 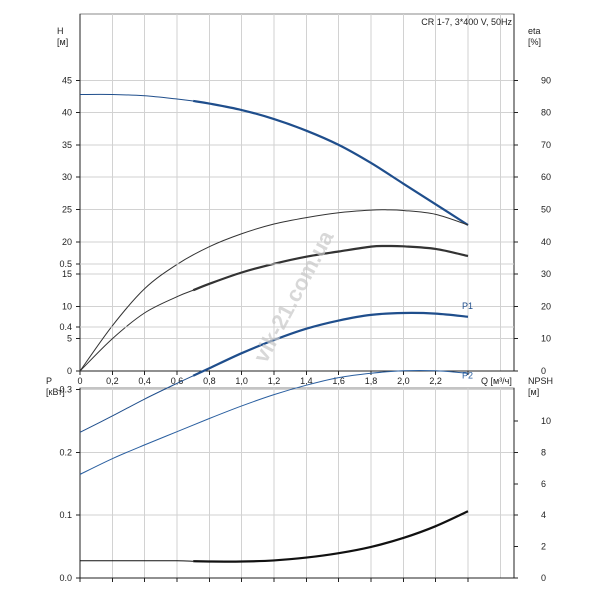 What do you see at coordinates (67, 113) in the screenshot?
I see `y-left-tick-label: 40` at bounding box center [67, 113].